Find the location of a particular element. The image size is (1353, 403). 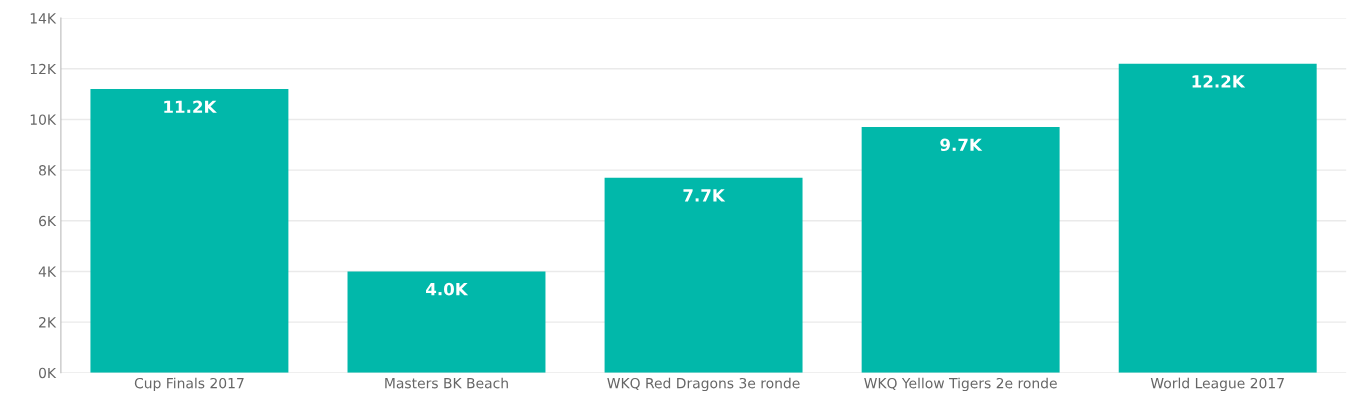

x-tick-label: WKQ Yellow Tigers 2e ronde is located at coordinates (960, 384).